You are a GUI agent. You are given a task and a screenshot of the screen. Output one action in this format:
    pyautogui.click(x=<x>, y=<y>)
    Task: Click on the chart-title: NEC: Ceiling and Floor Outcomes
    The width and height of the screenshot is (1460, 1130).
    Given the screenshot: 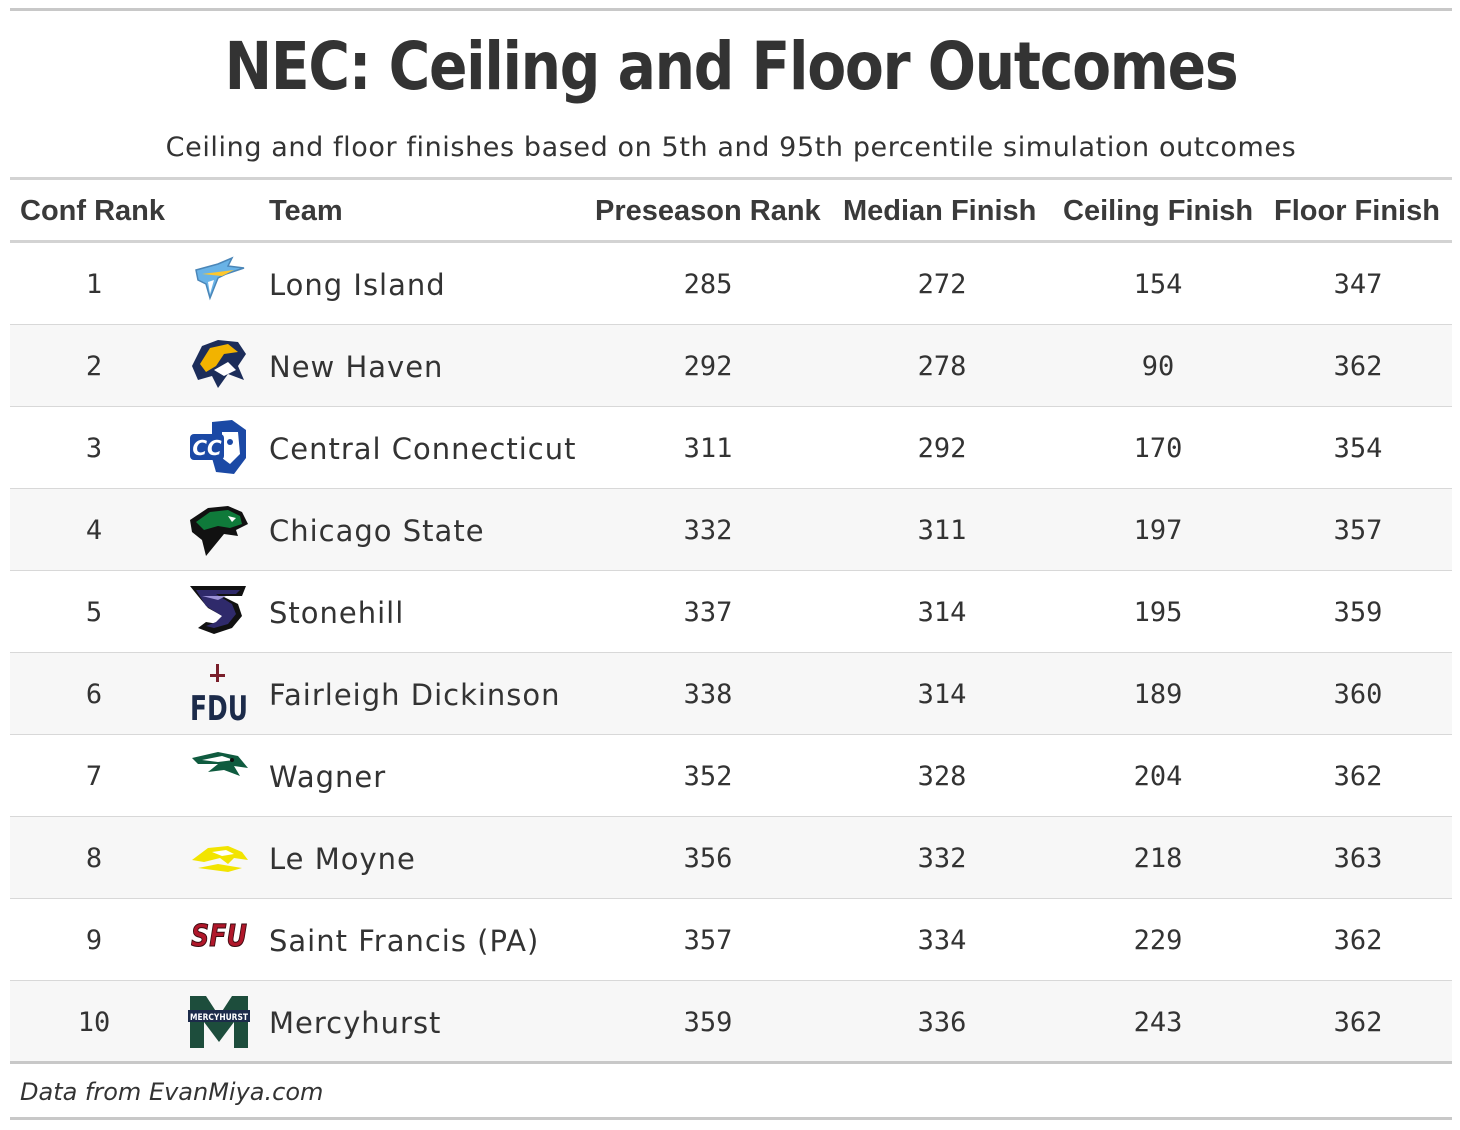 What is the action you would take?
    pyautogui.click(x=731, y=66)
    